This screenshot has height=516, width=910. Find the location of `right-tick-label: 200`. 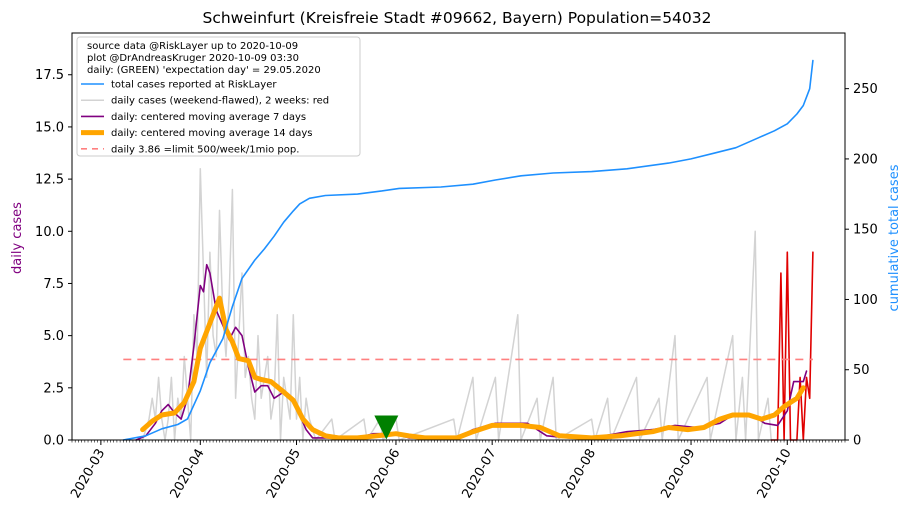

right-tick-label: 200 is located at coordinates (865, 159).